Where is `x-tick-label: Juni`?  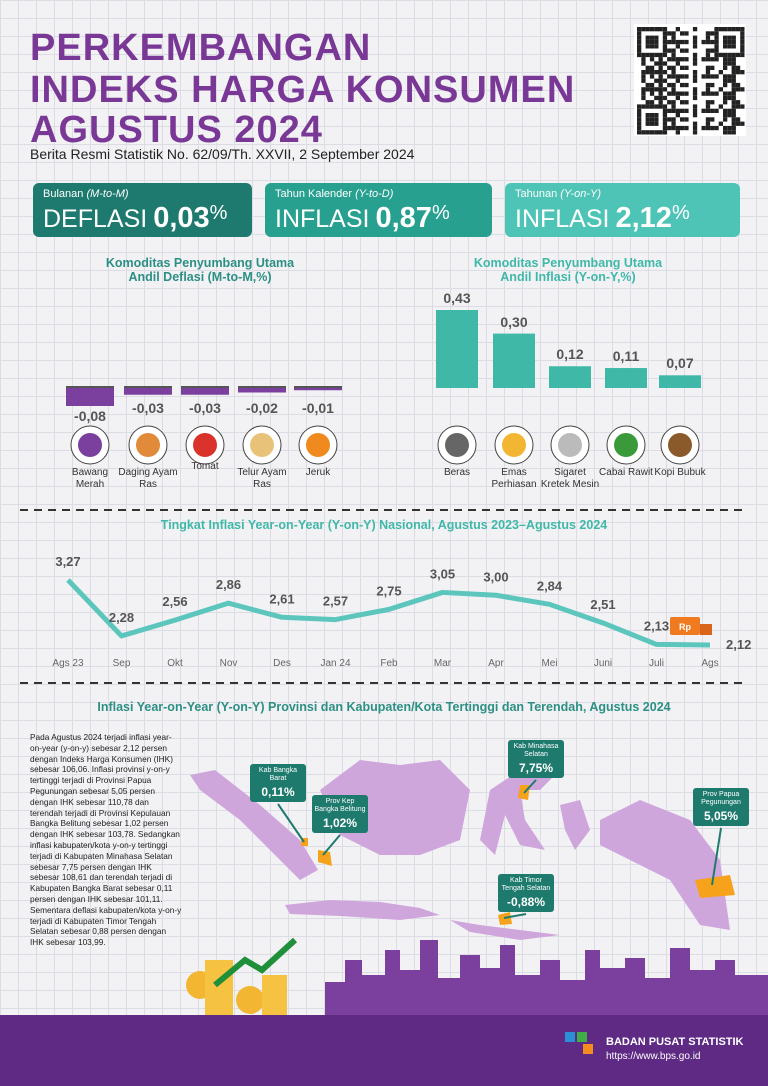
x-tick-label: Juni is located at coordinates (603, 663).